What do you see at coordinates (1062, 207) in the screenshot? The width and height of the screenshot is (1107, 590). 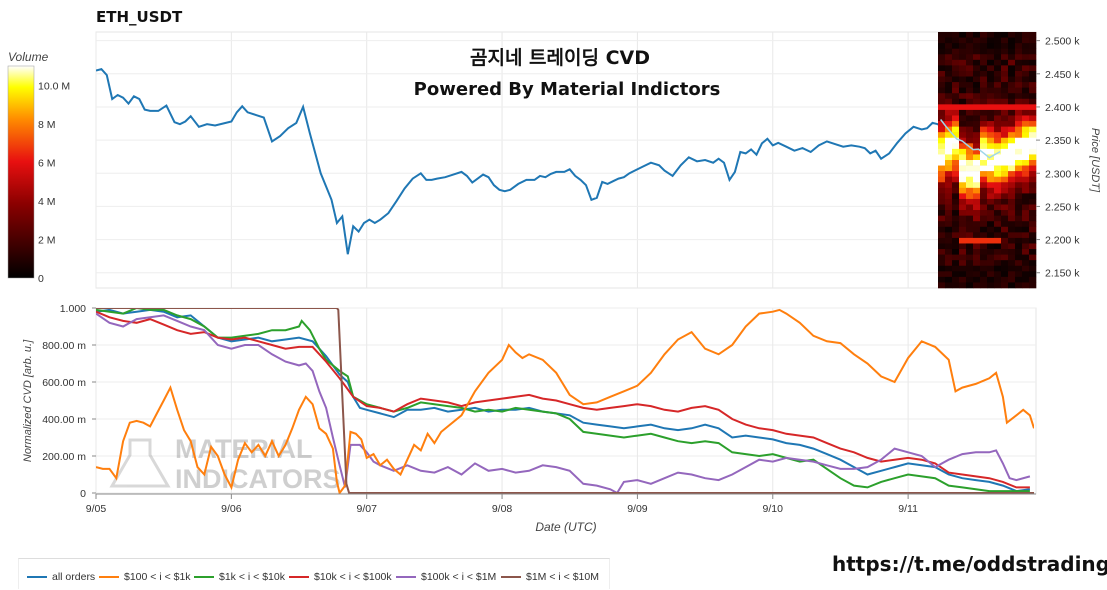 I see `price-tick-label: 2.250 k` at bounding box center [1062, 207].